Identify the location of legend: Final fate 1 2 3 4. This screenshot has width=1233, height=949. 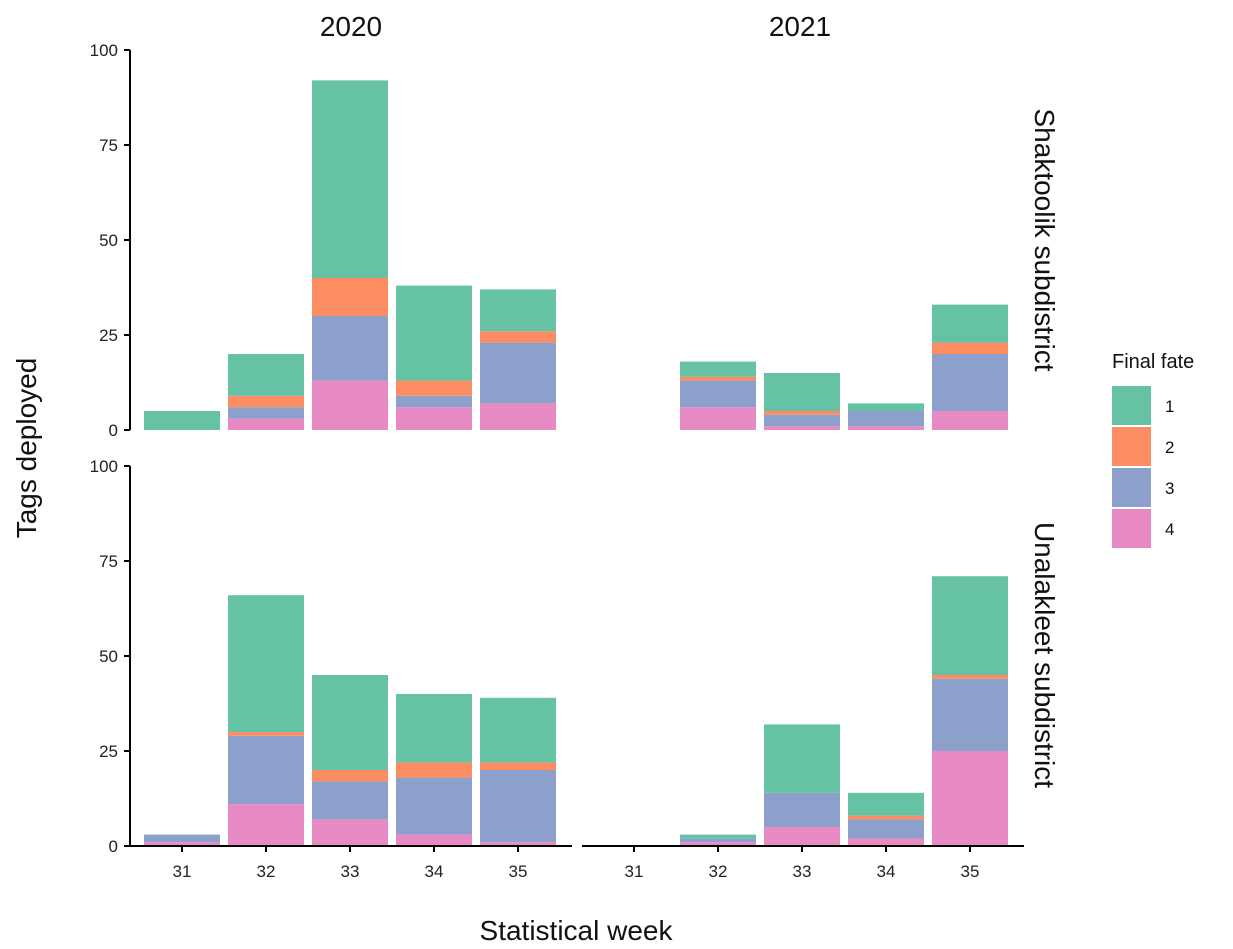
(1153, 449).